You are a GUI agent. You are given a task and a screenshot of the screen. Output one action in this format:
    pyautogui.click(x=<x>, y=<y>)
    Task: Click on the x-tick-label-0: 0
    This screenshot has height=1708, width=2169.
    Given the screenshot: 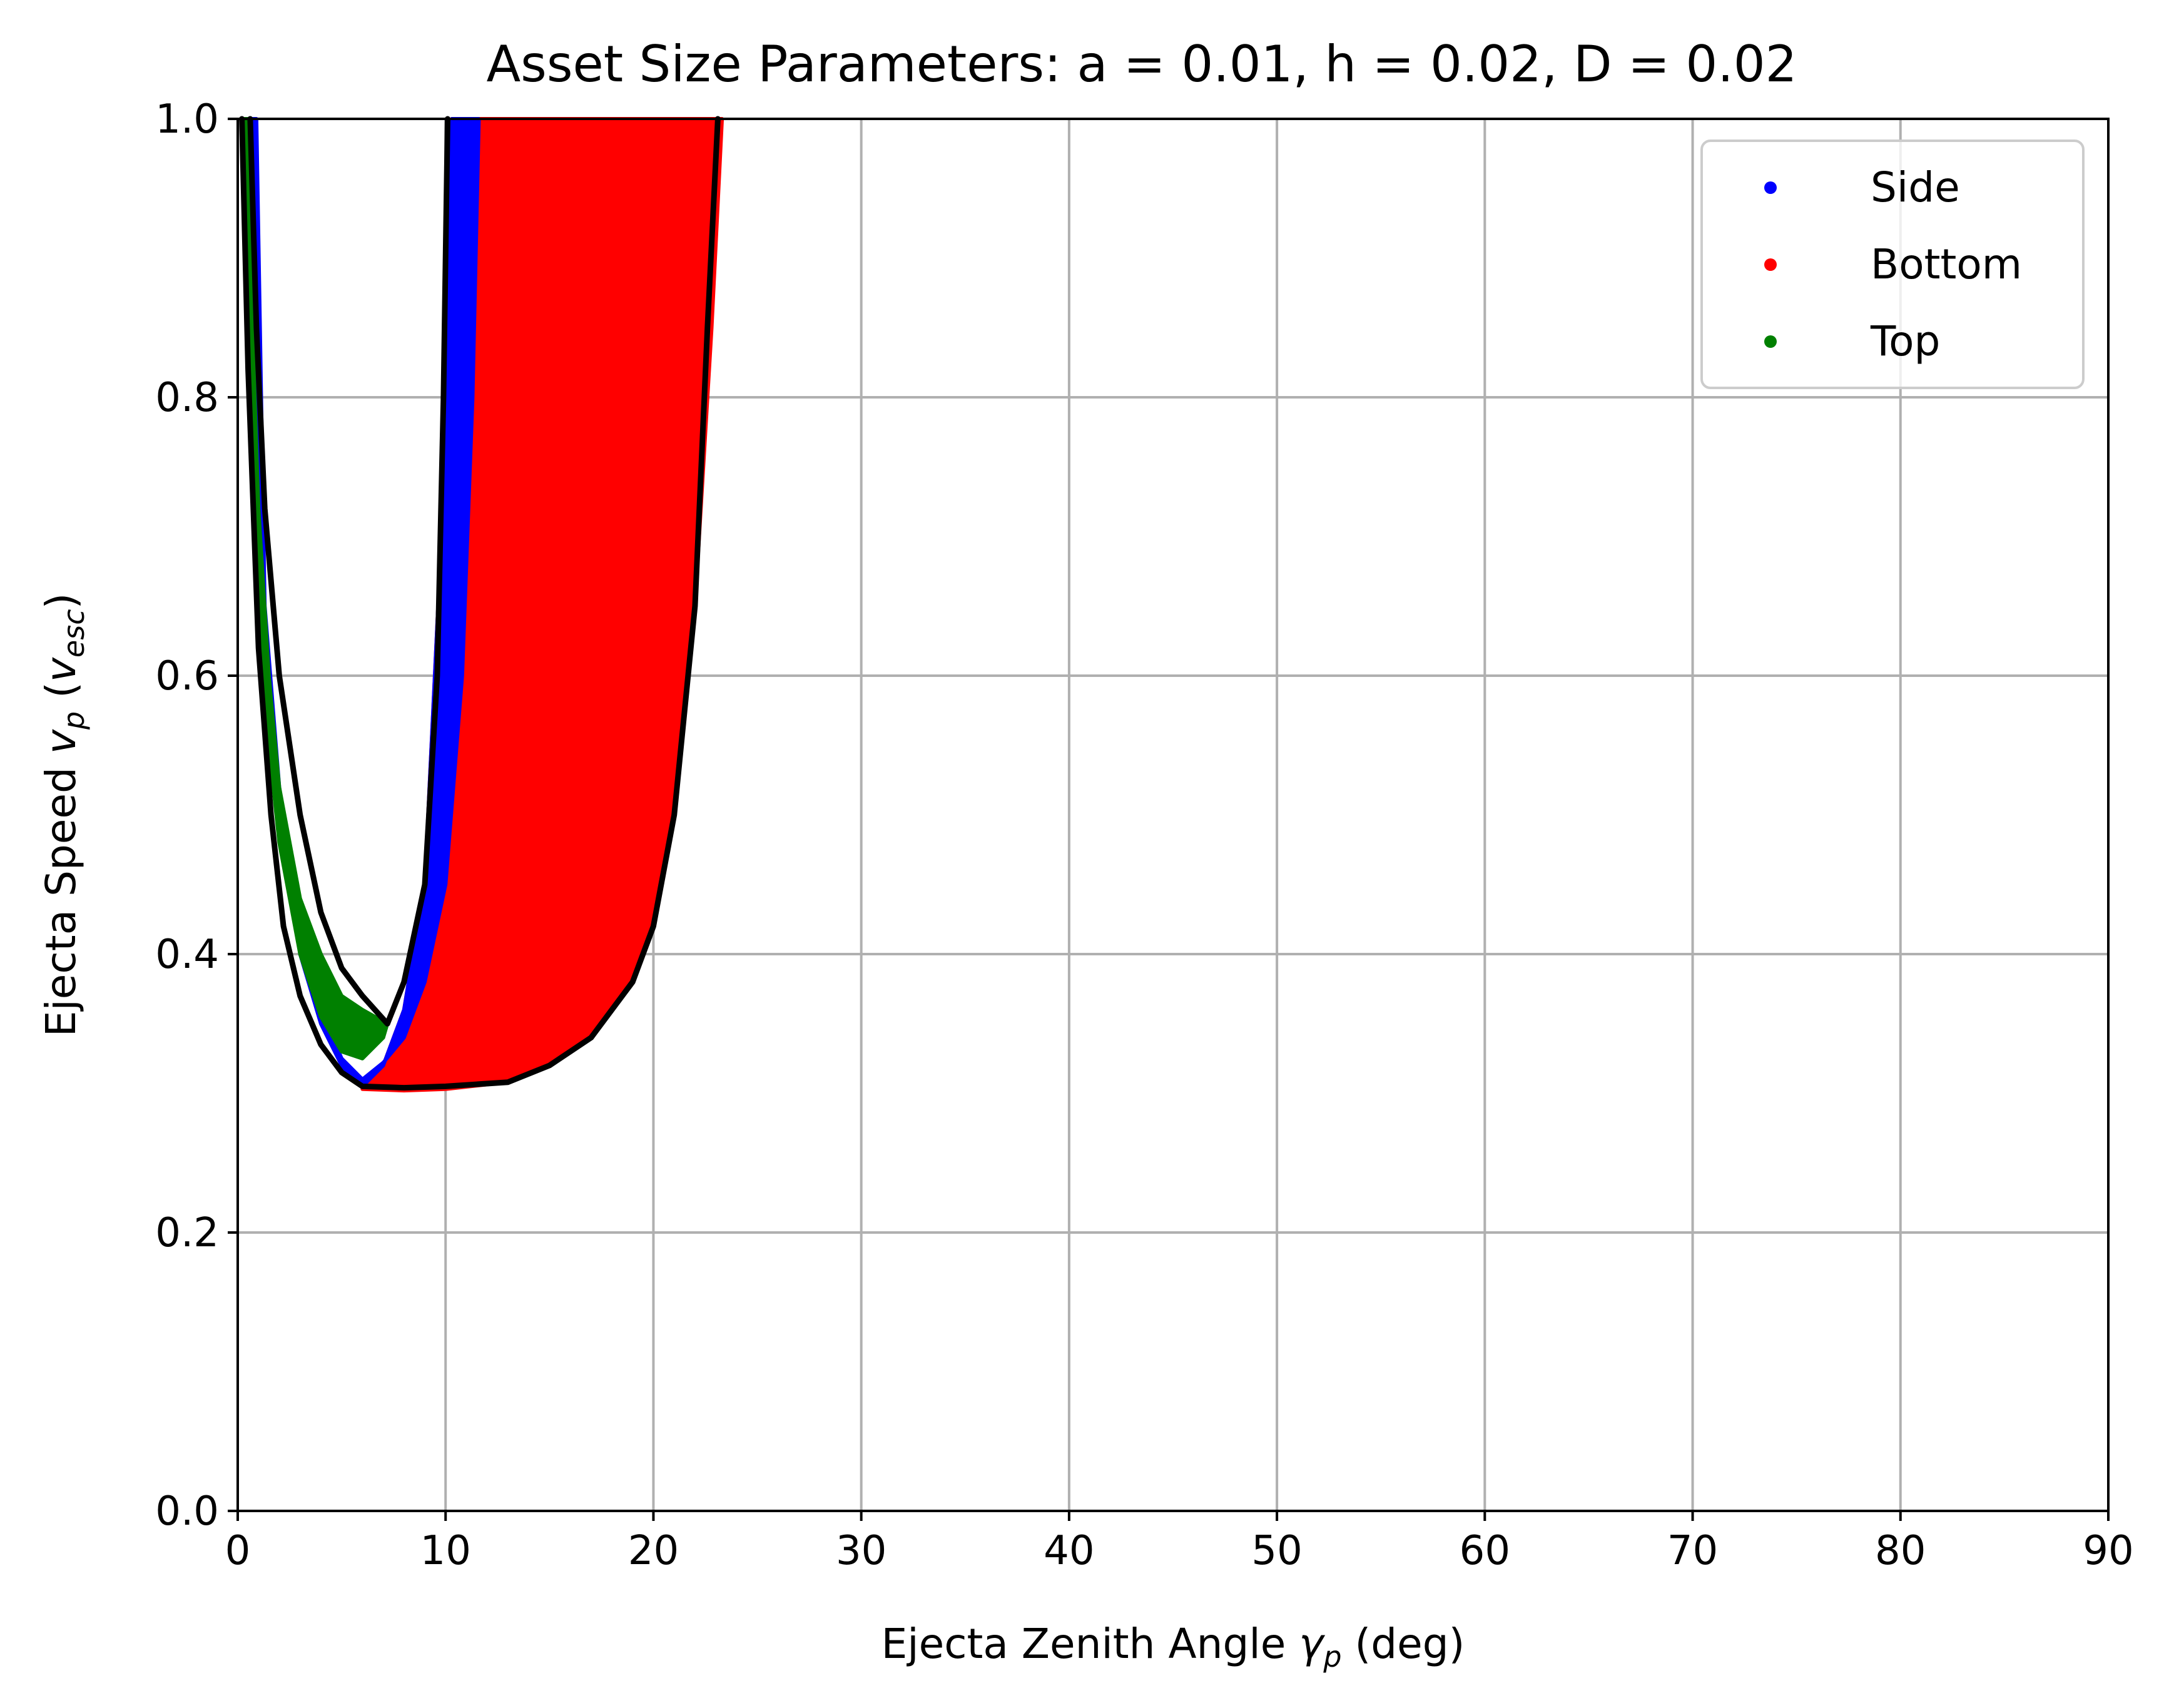 What is the action you would take?
    pyautogui.click(x=238, y=1551)
    